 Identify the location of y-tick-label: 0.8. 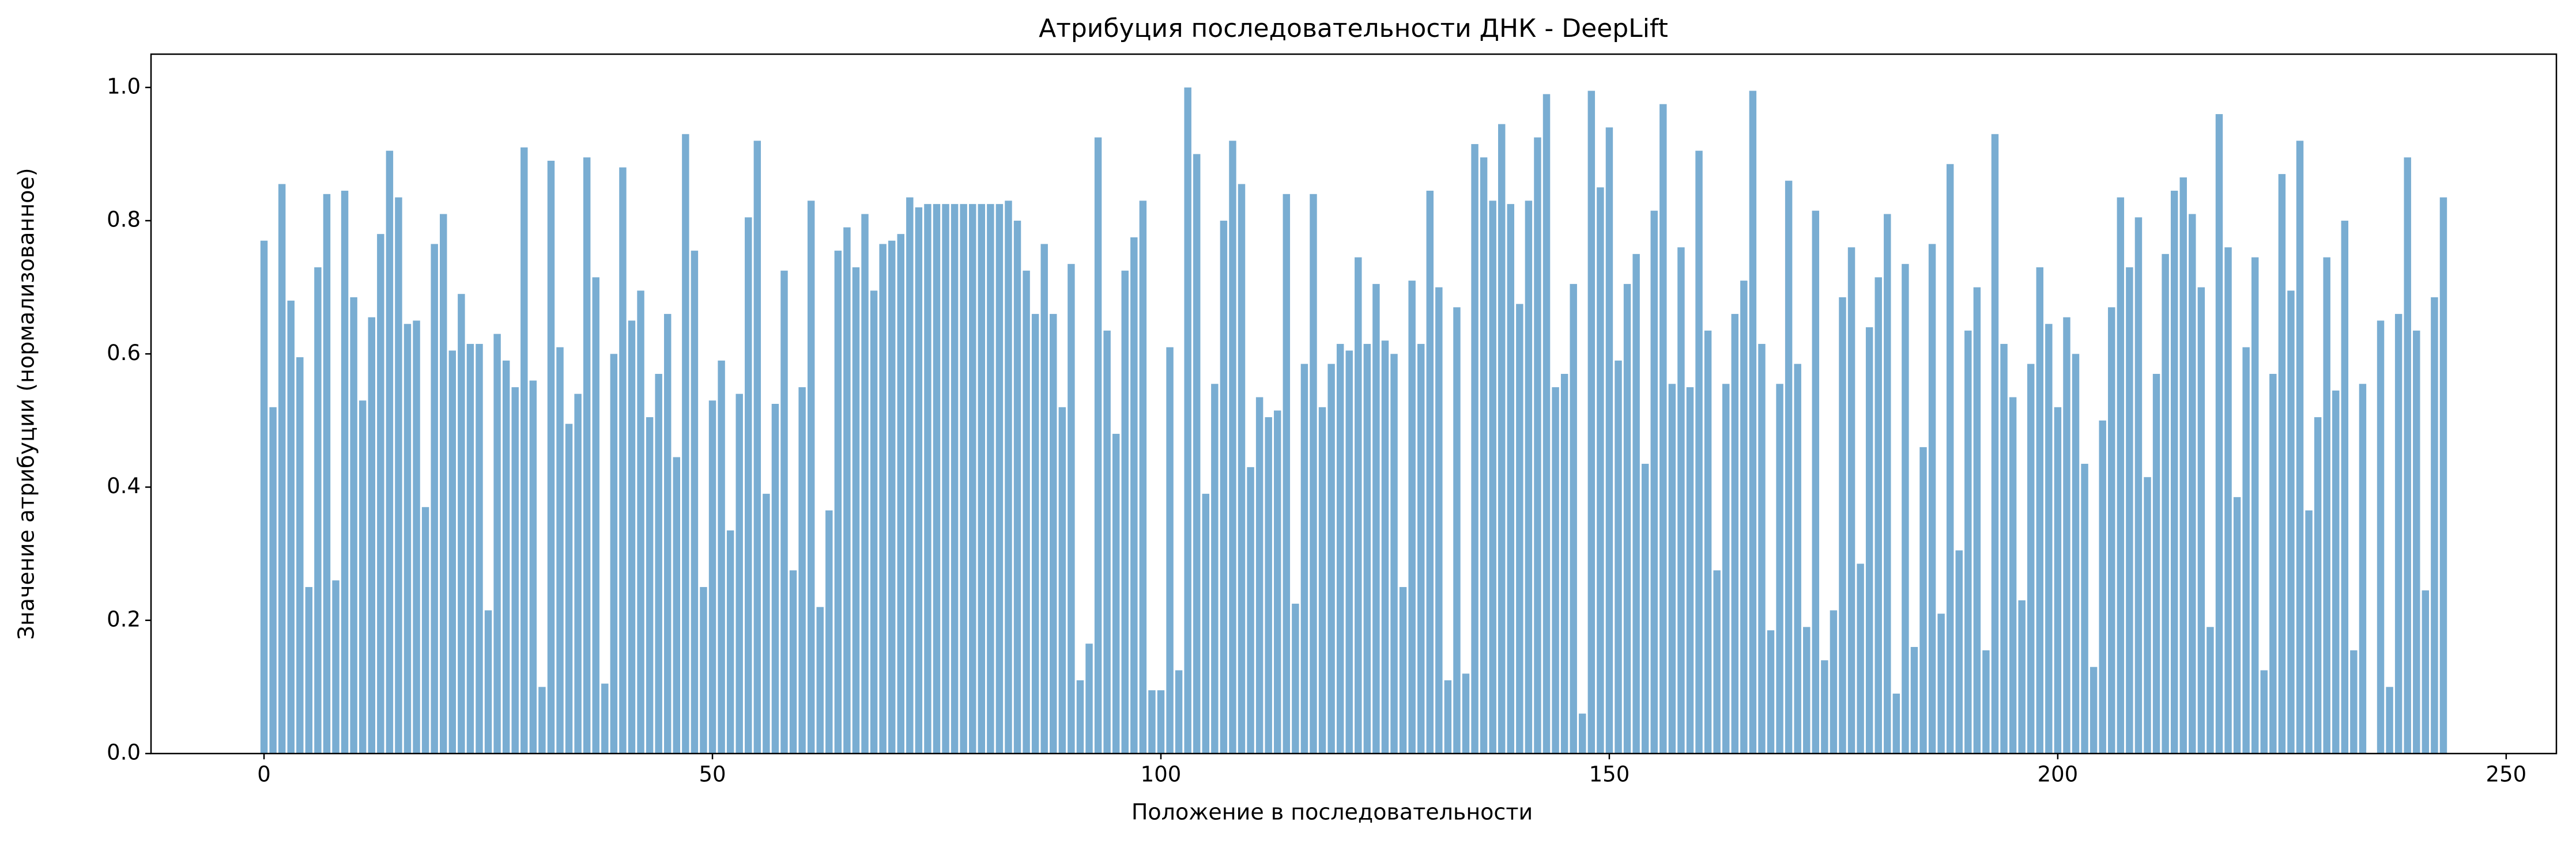
(124, 219).